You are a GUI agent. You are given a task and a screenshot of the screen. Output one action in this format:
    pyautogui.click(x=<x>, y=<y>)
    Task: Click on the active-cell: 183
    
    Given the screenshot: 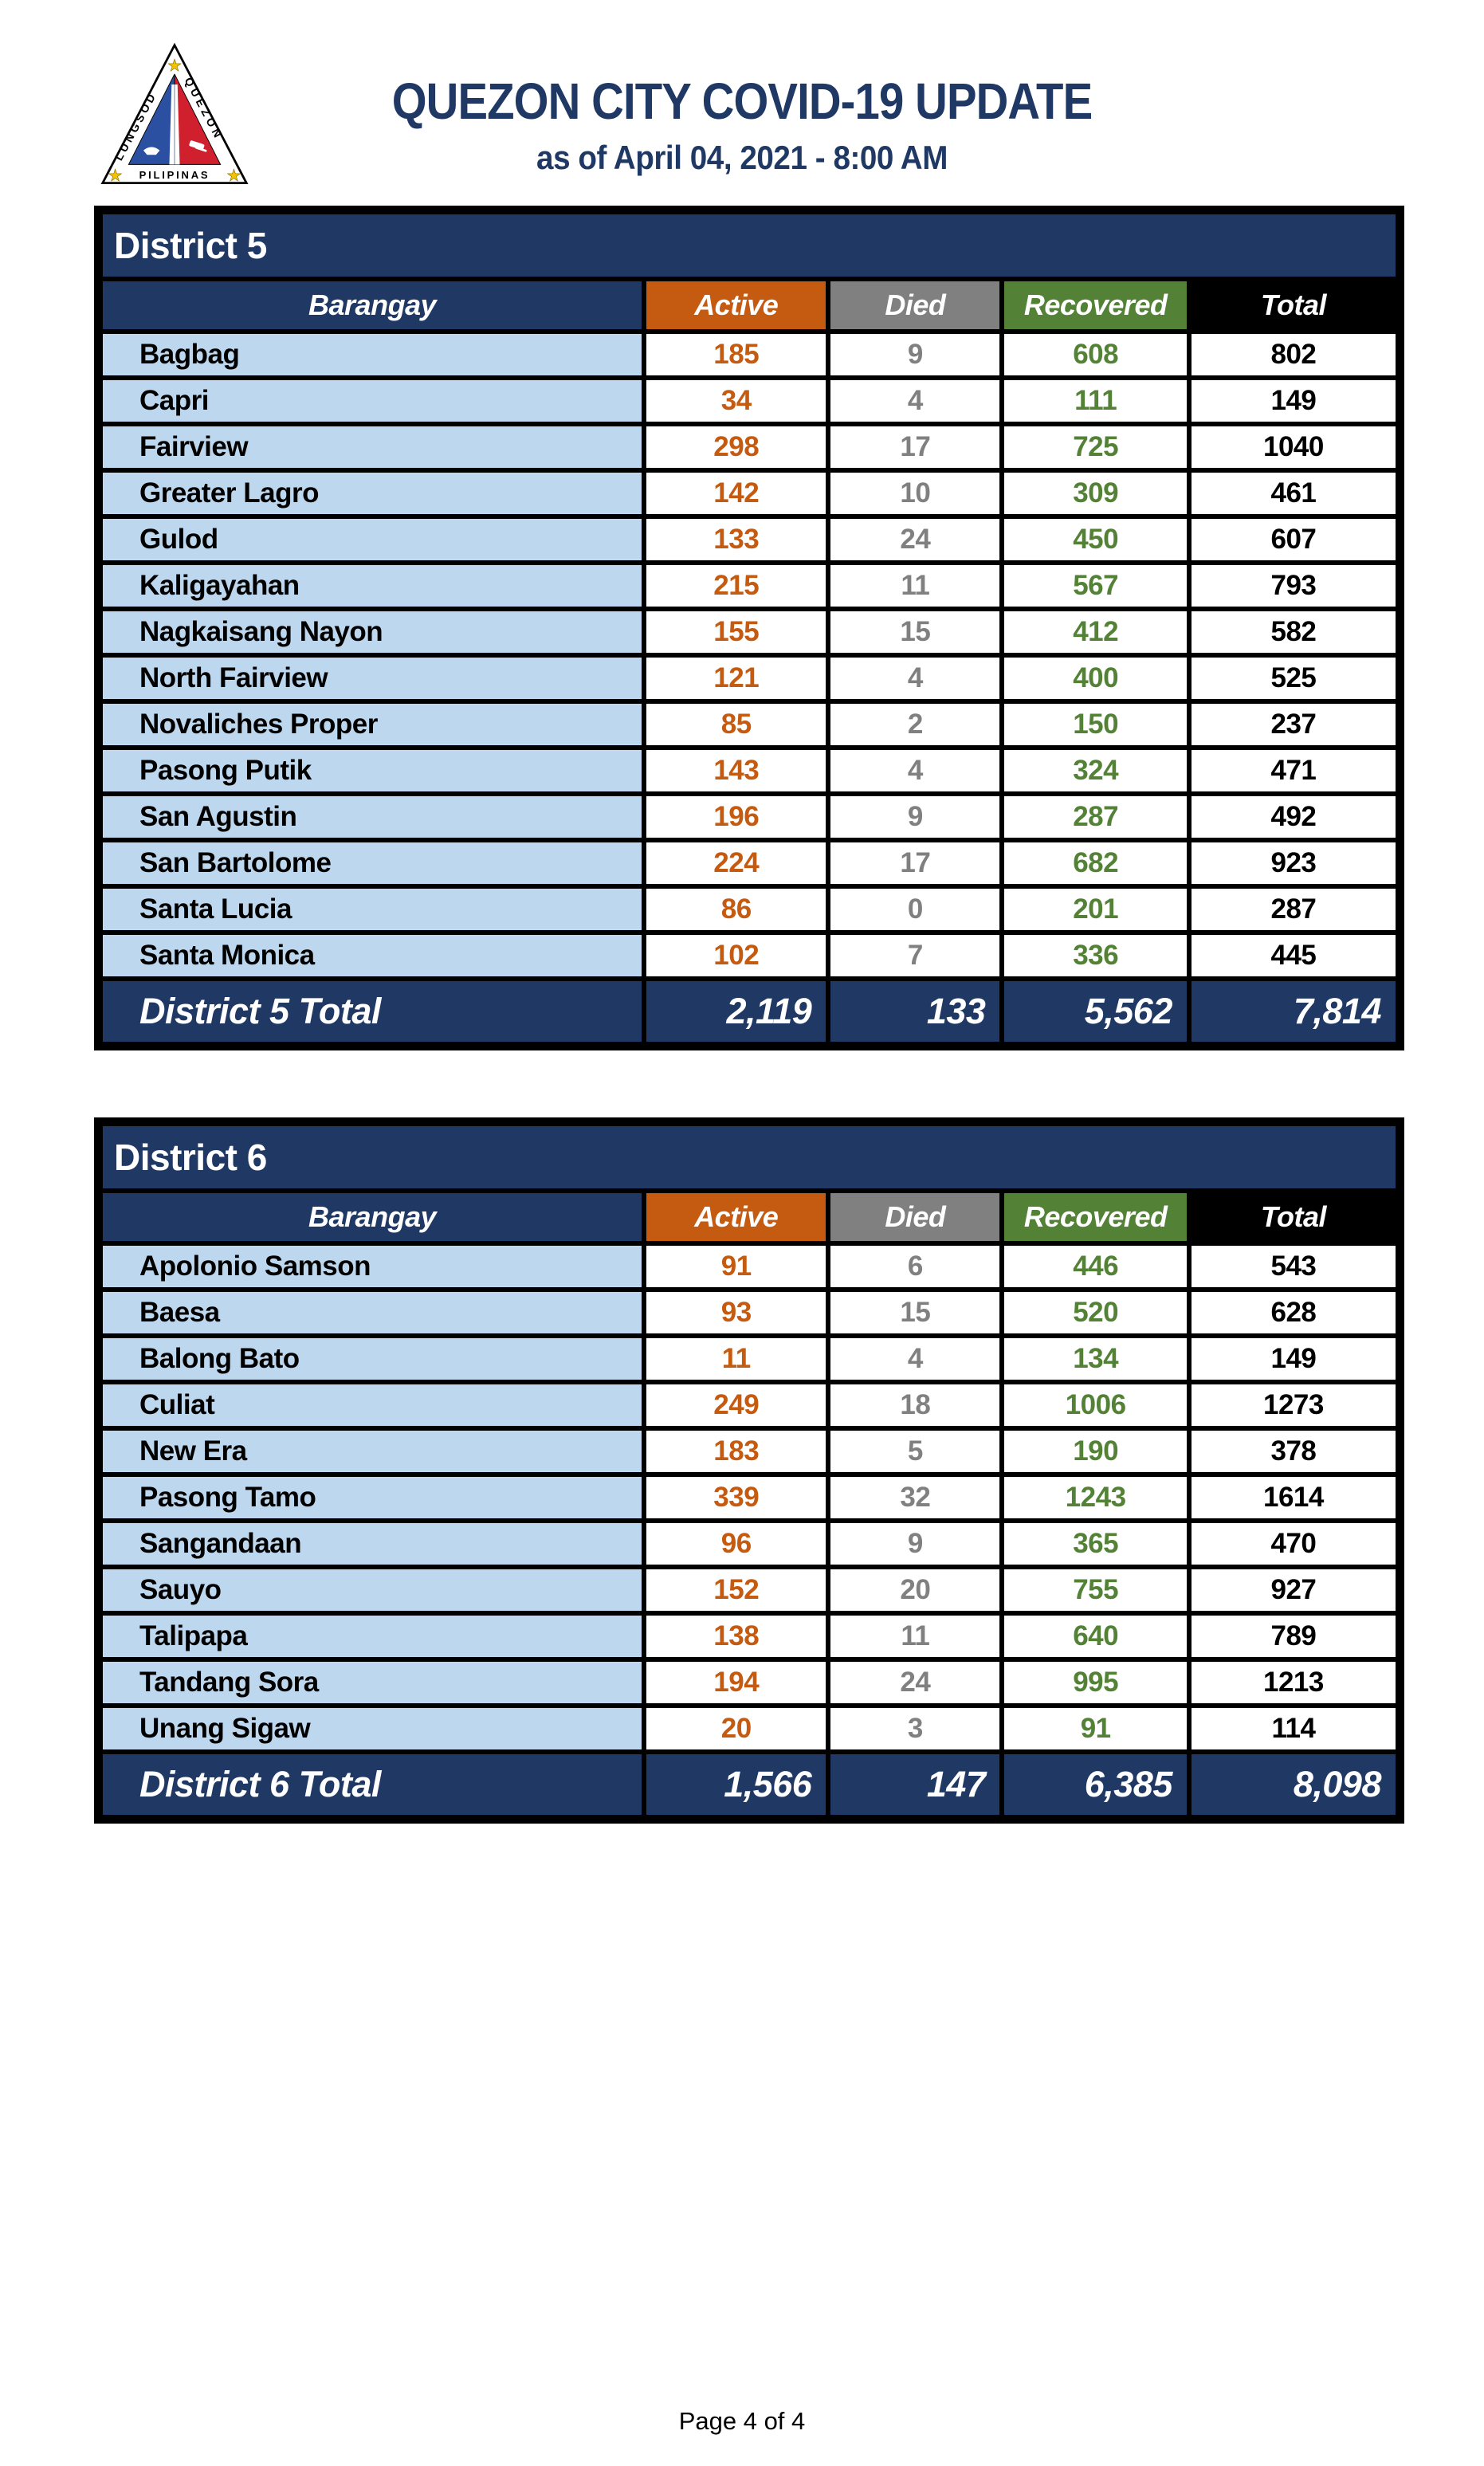 What is the action you would take?
    pyautogui.click(x=736, y=1452)
    